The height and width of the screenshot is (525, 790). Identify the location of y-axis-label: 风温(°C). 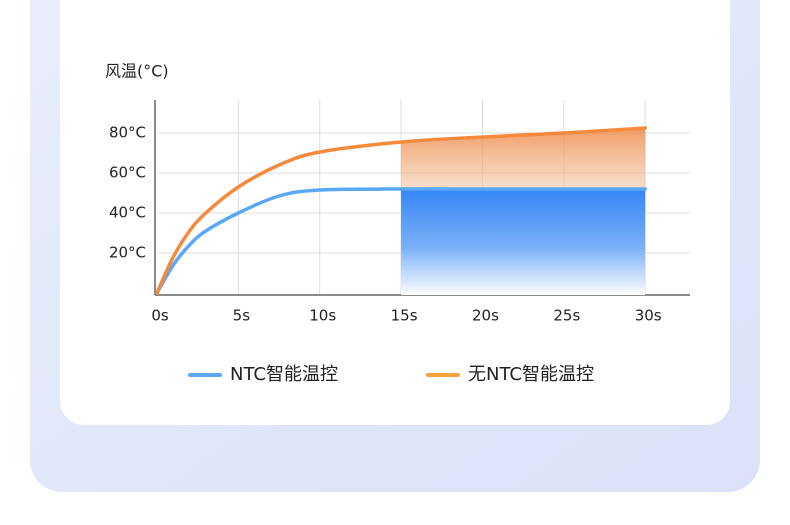
(137, 71).